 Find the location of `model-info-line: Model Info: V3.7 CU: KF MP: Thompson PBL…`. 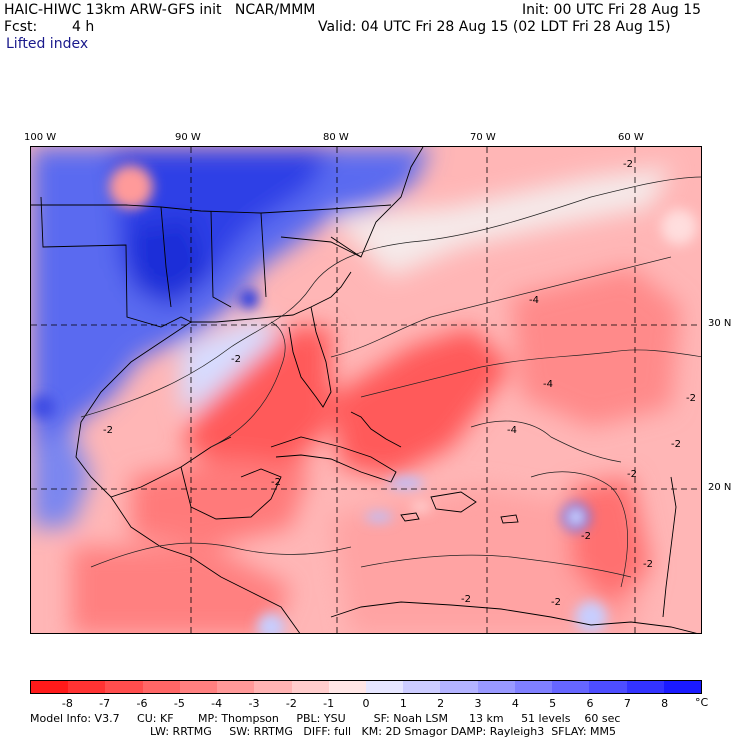

model-info-line: Model Info: V3.7 CU: KF MP: Thompson PBL… is located at coordinates (325, 718).